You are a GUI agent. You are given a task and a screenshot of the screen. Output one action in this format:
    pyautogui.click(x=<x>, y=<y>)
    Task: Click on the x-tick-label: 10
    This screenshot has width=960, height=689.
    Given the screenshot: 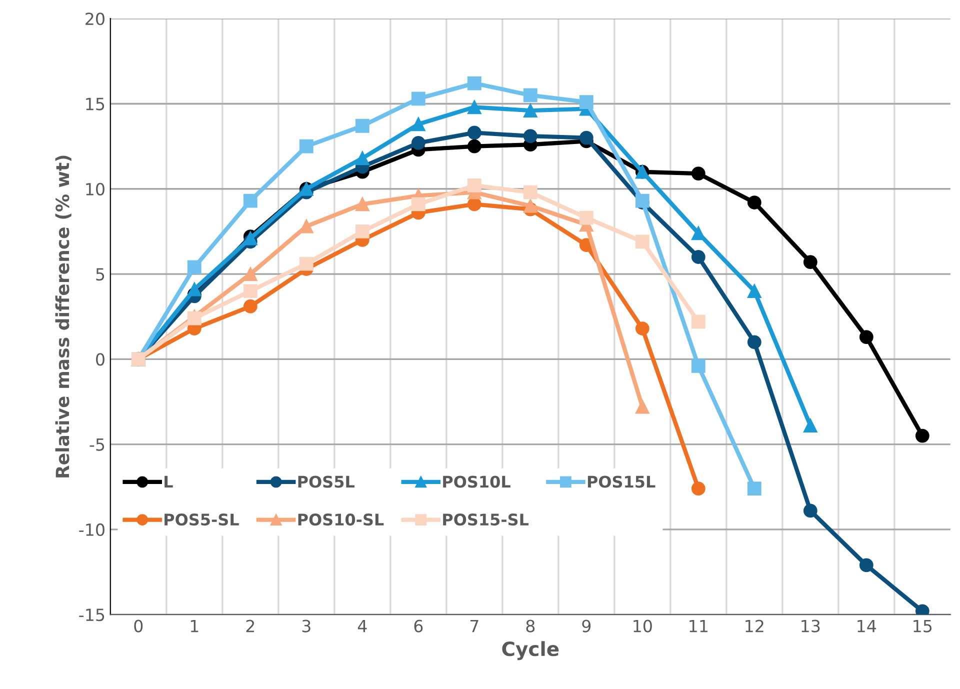 What is the action you would take?
    pyautogui.click(x=643, y=626)
    